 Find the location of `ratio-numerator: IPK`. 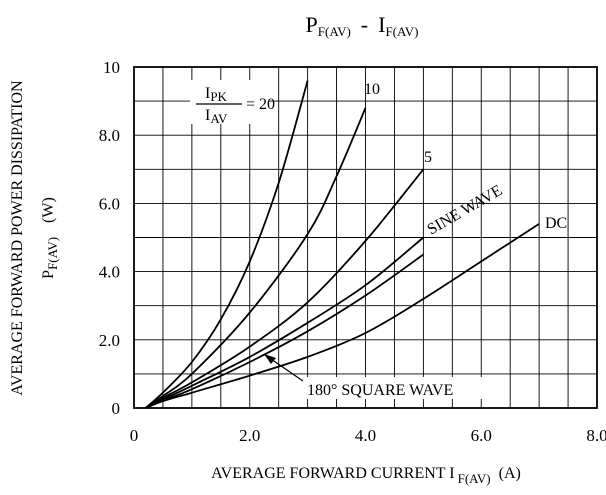

ratio-numerator: IPK is located at coordinates (216, 94).